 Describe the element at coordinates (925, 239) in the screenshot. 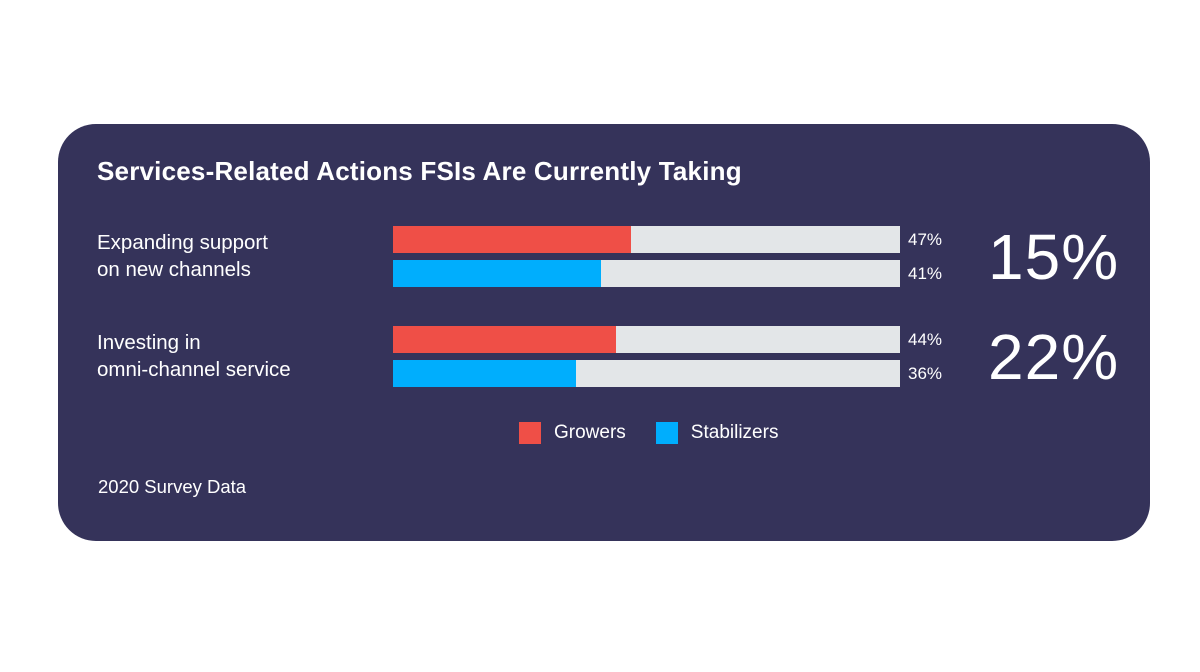

I see `growers-value-label: 47%` at that location.